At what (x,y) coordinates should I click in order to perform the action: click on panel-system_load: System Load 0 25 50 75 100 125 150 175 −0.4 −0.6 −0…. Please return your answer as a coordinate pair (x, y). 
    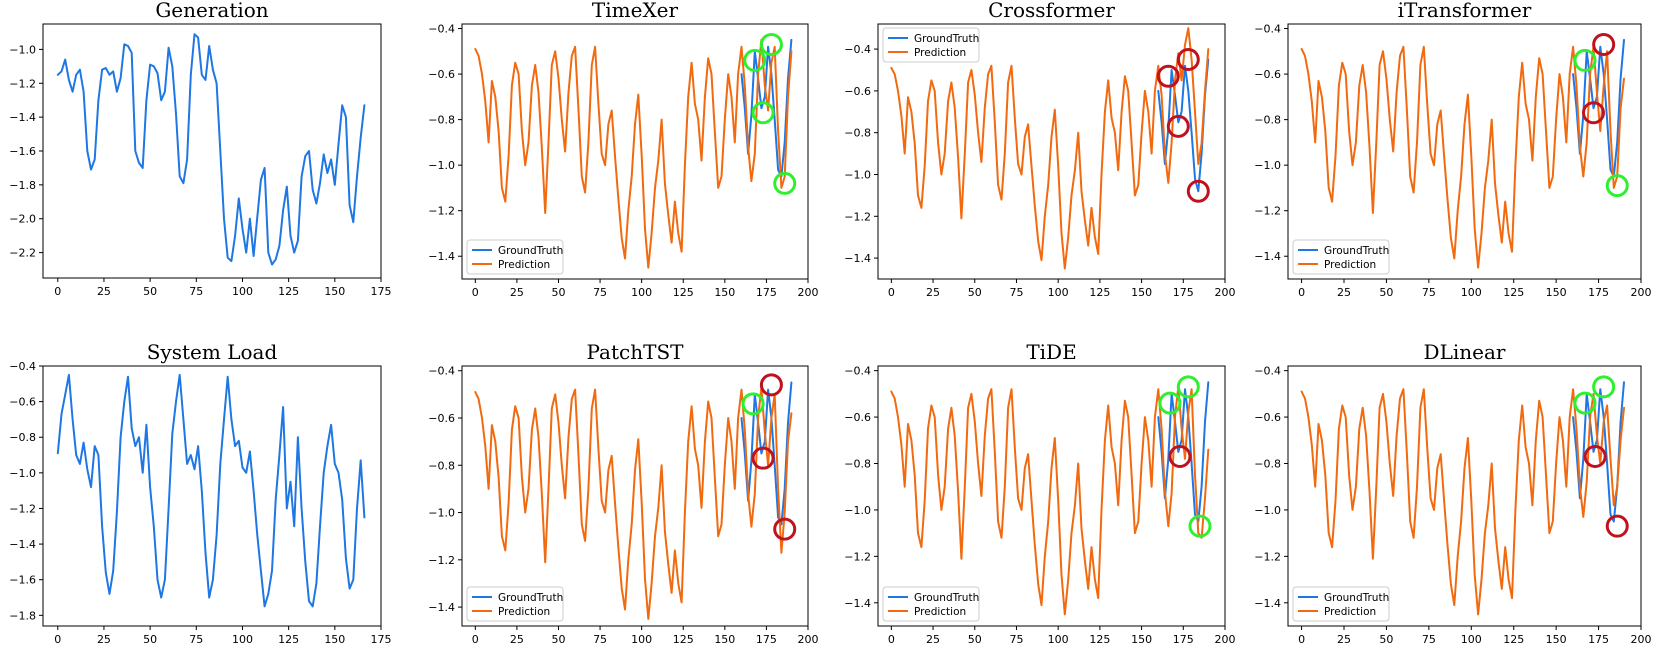
    Looking at the image, I should click on (200, 493).